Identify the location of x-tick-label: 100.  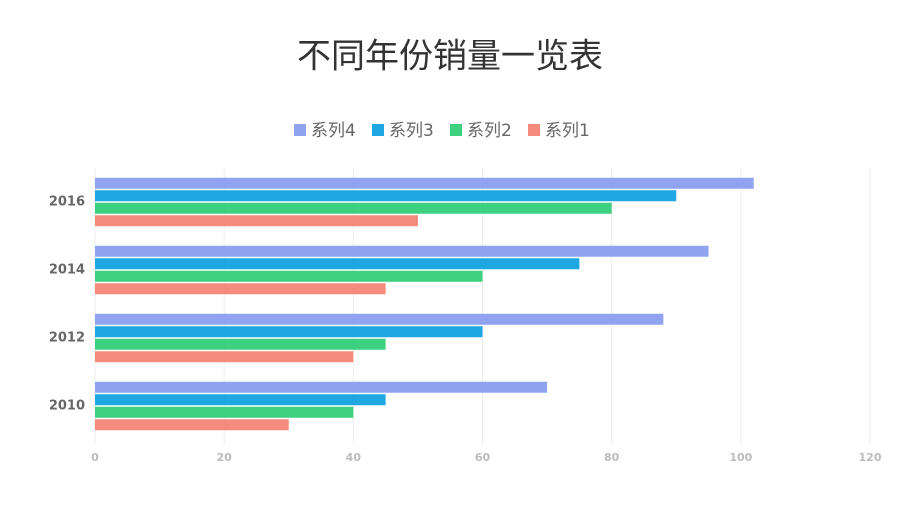
(740, 457).